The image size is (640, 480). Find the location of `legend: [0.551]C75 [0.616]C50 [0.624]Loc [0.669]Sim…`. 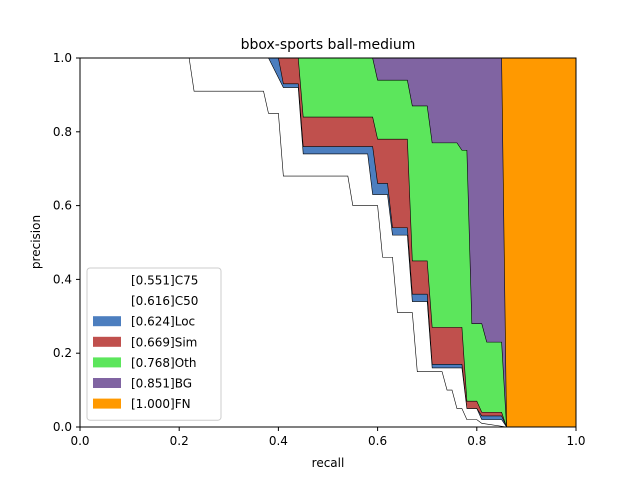

legend: [0.551]C75 [0.616]C50 [0.624]Loc [0.669]Sim… is located at coordinates (154, 344).